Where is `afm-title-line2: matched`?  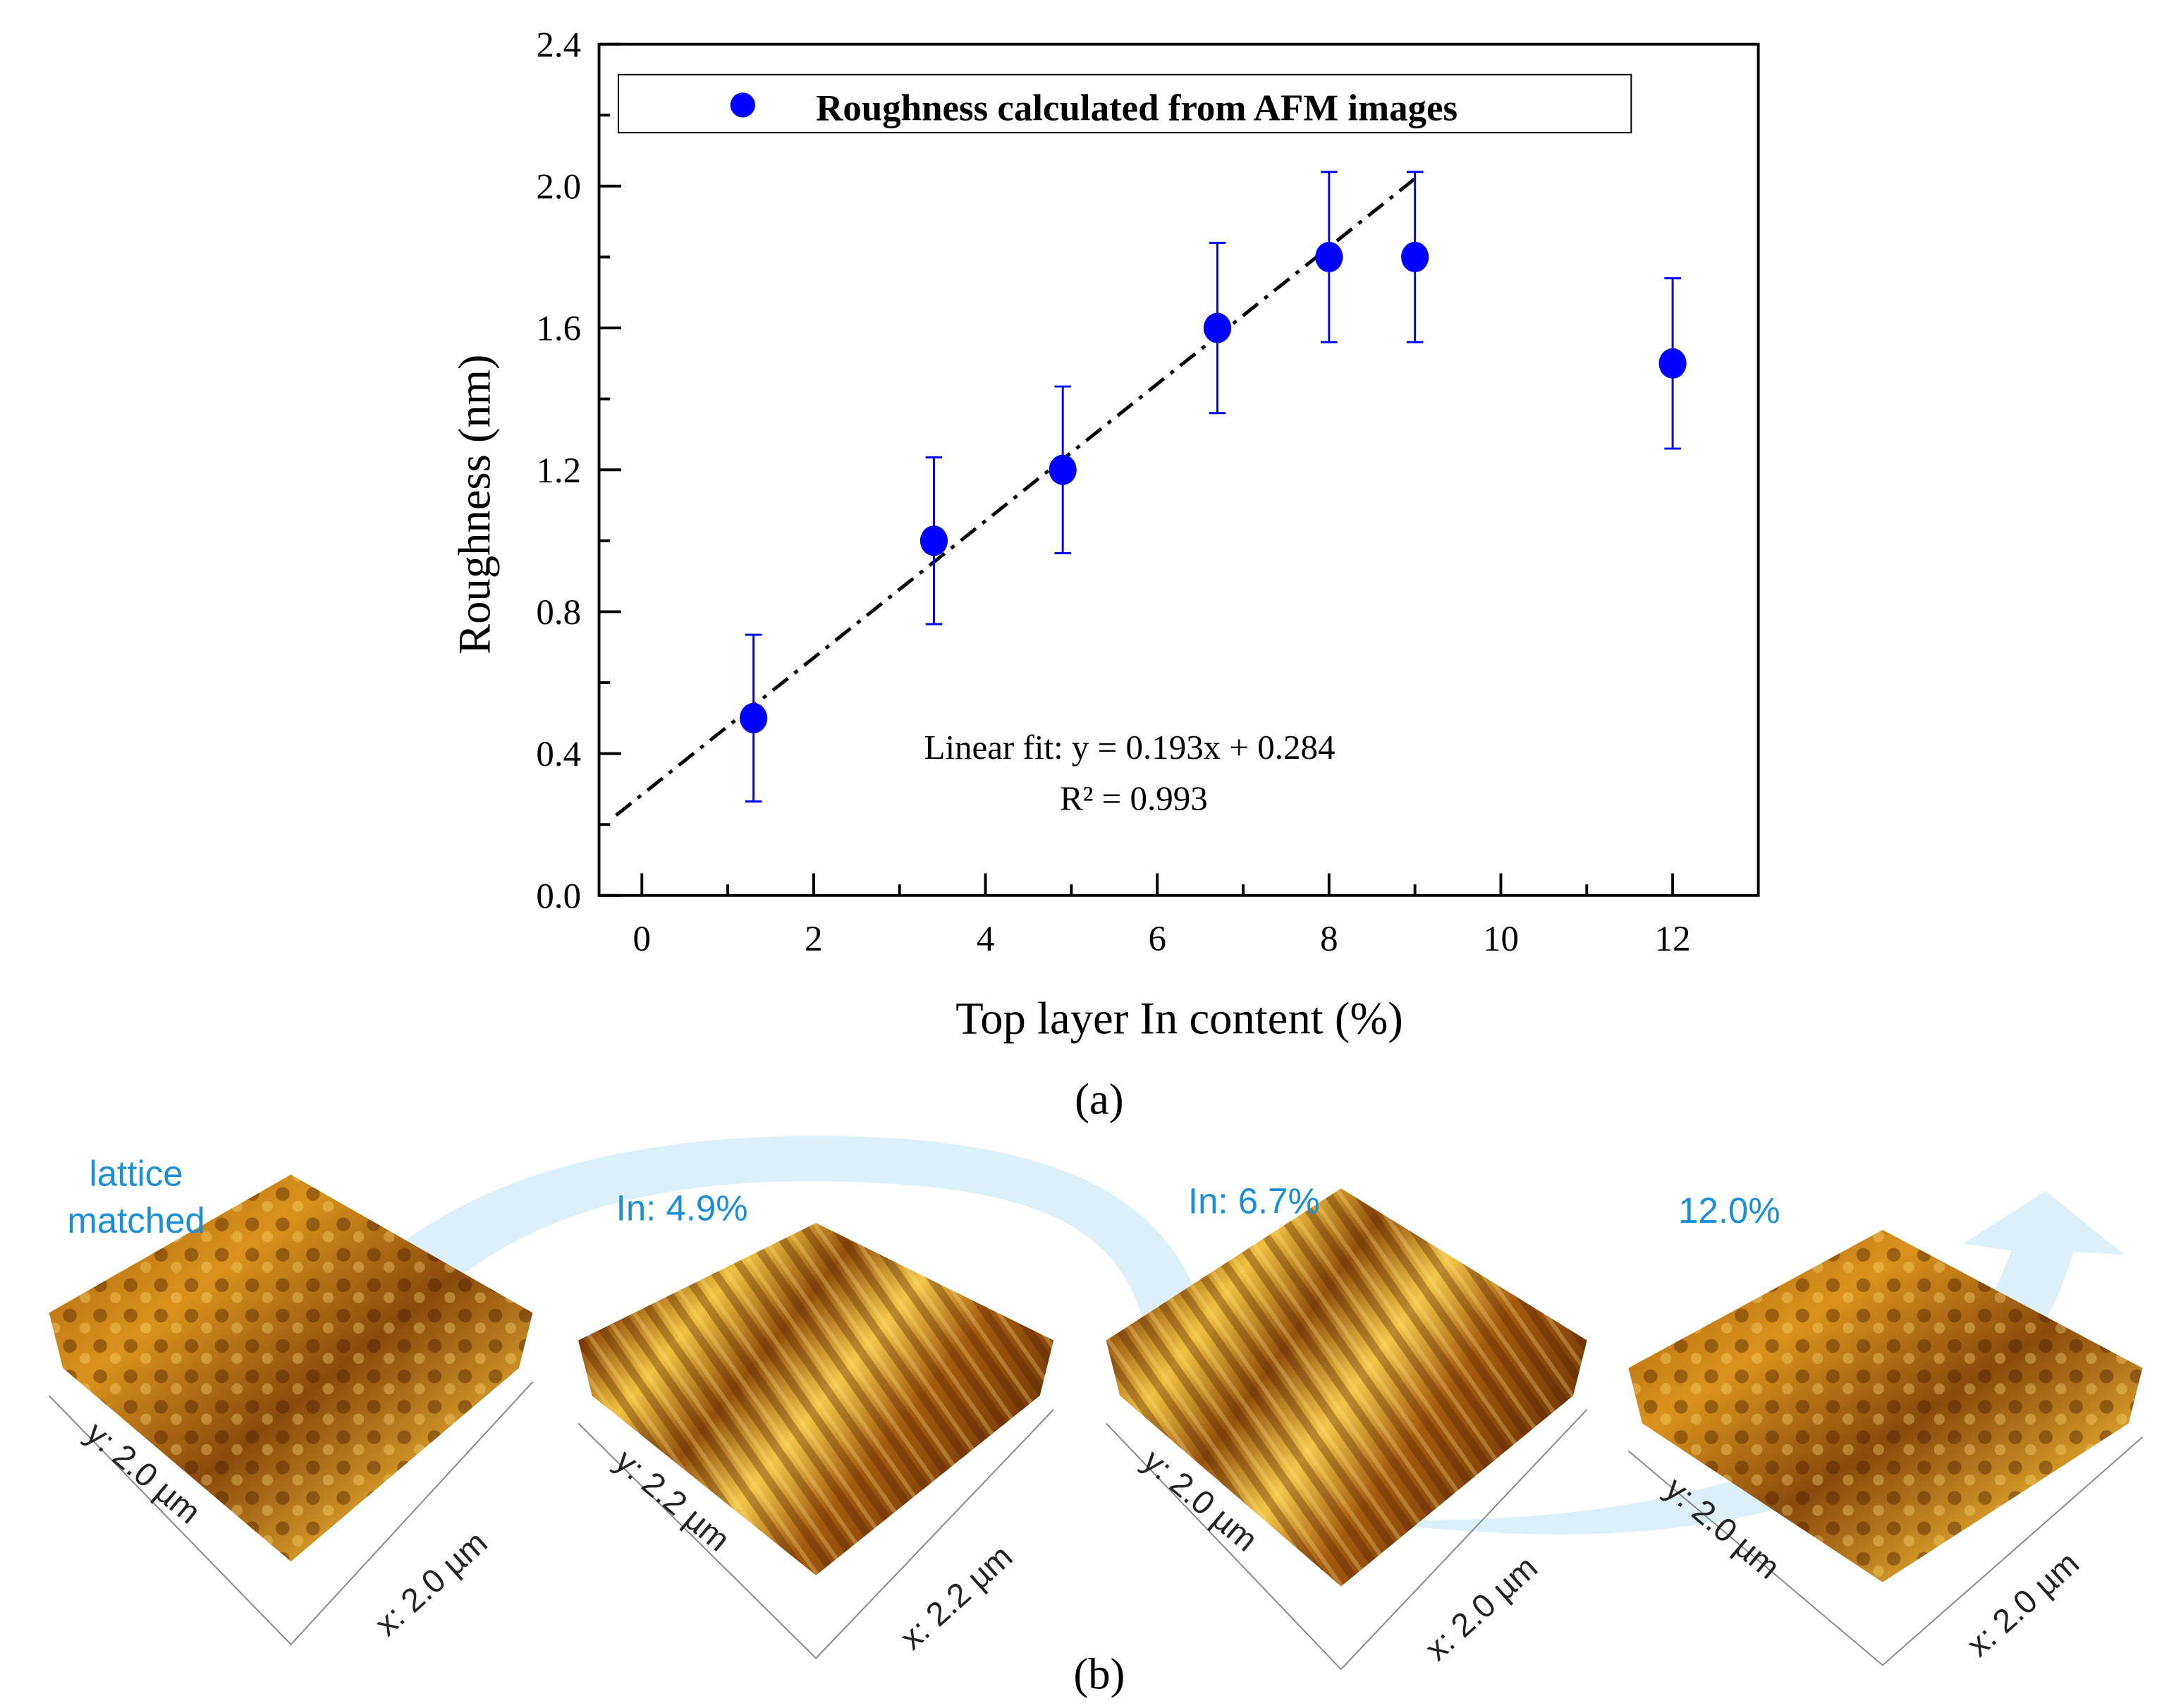 afm-title-line2: matched is located at coordinates (135, 1220).